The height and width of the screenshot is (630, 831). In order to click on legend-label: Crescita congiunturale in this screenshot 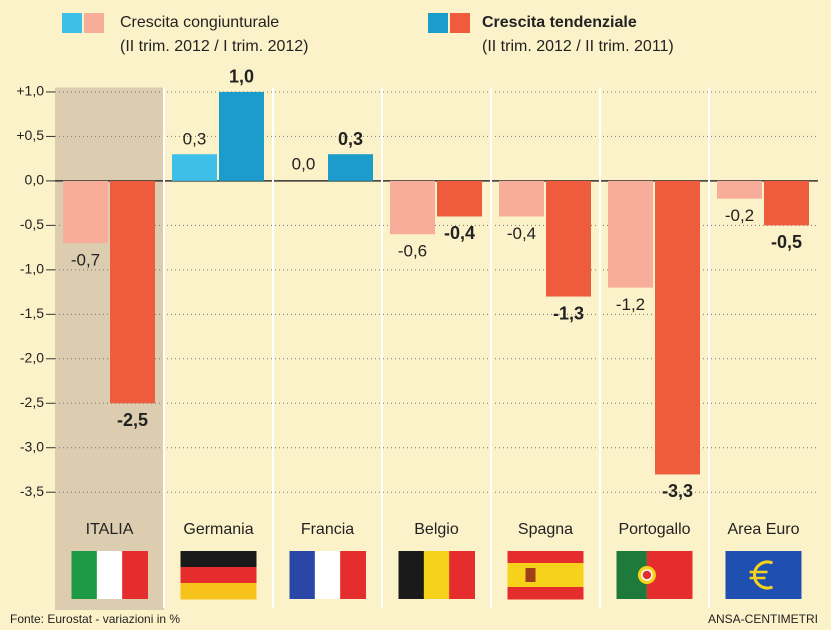, I will do `click(199, 22)`.